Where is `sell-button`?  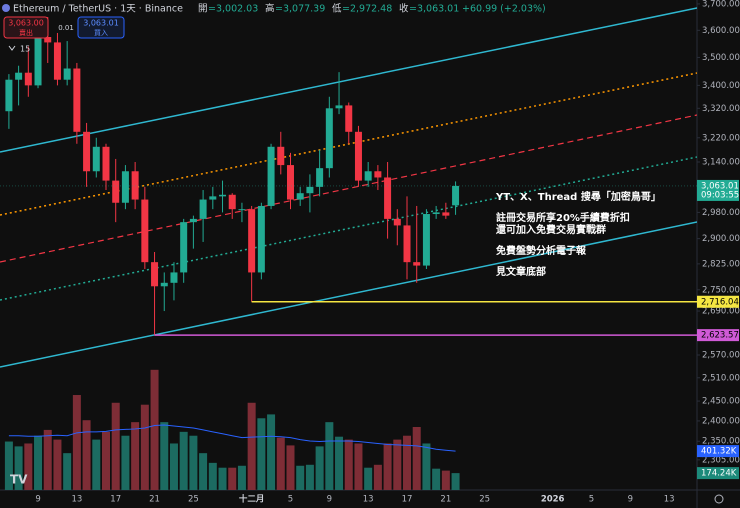 sell-button is located at coordinates (26, 27).